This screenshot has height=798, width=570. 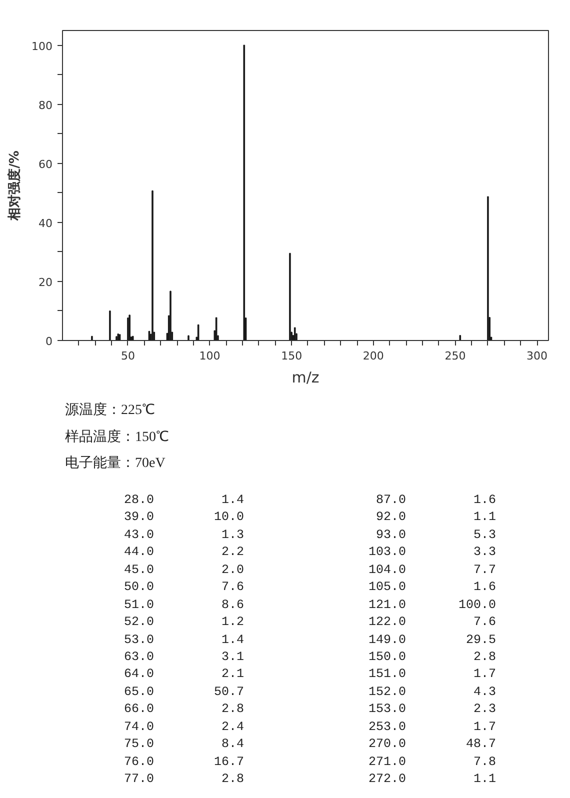 What do you see at coordinates (537, 356) in the screenshot?
I see `x-tick-label: 300` at bounding box center [537, 356].